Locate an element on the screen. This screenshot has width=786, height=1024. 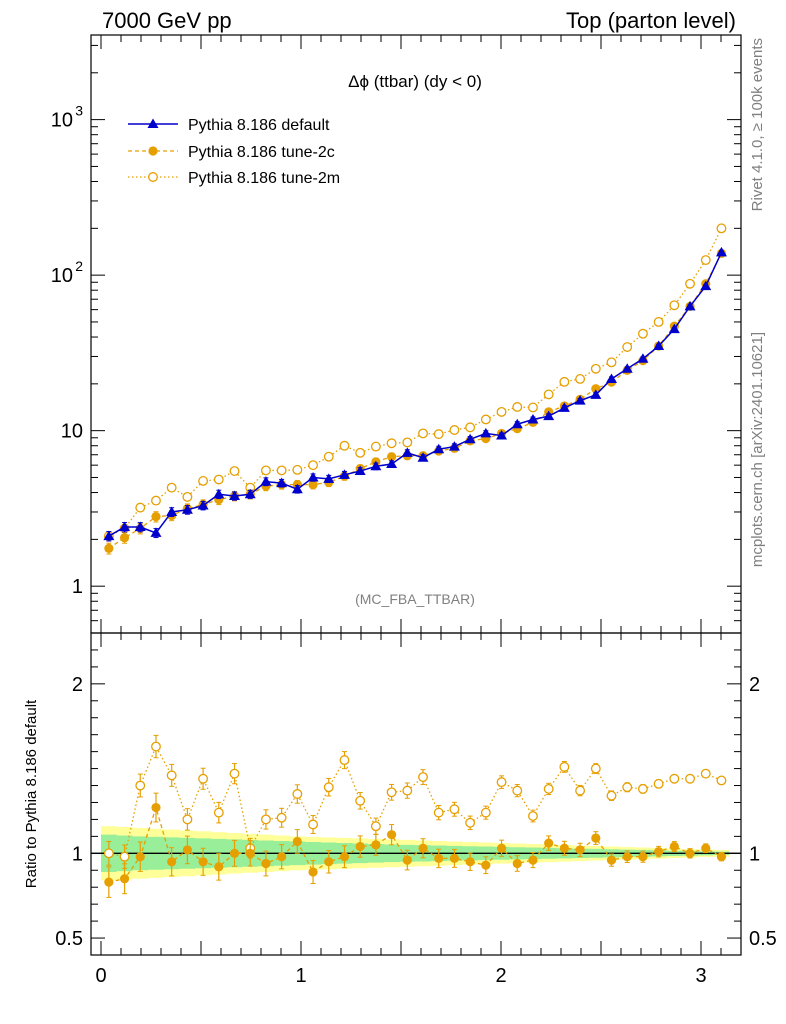
legend-entry-tune-2c: Pythia 8.186 tune-2c is located at coordinates (231, 152).